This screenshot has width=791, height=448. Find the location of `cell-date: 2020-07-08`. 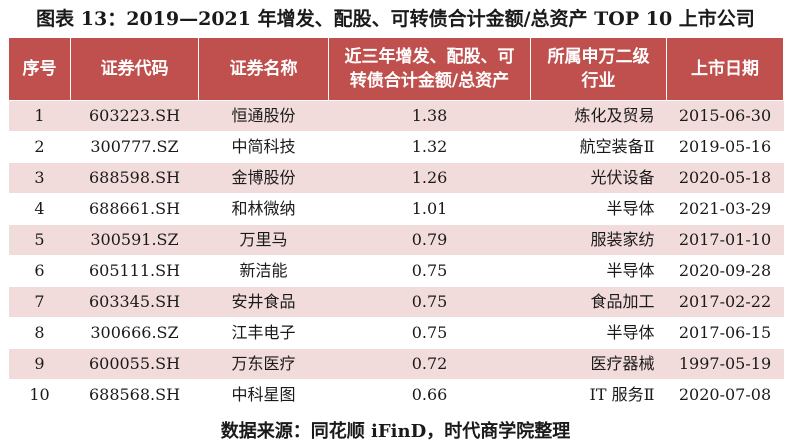

cell-date: 2020-07-08 is located at coordinates (725, 394).